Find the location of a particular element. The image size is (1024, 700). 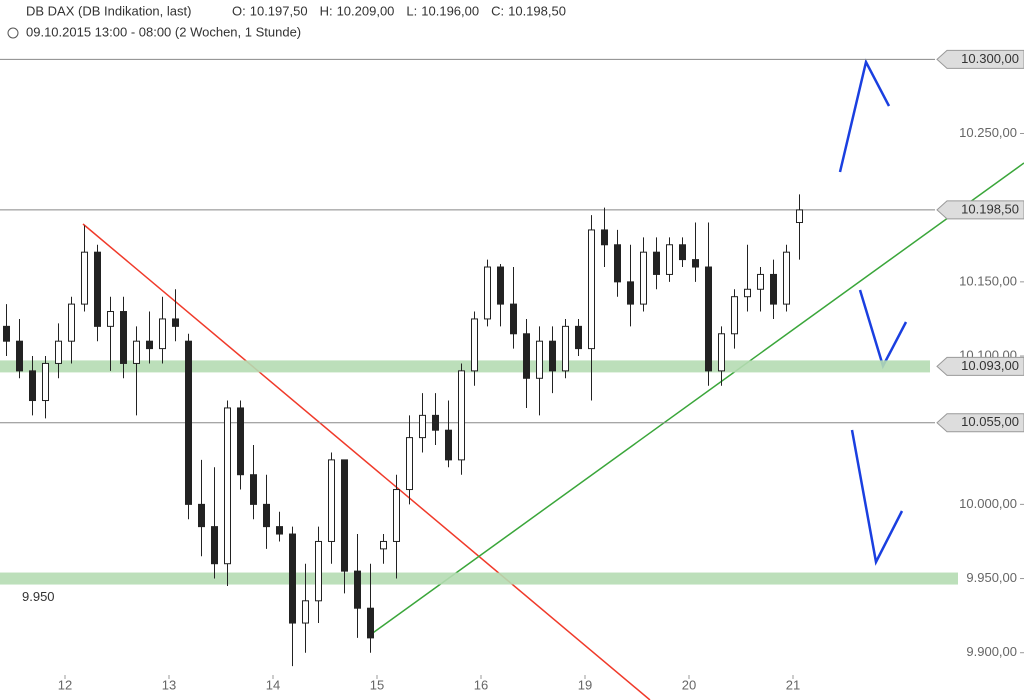

price-tag-label: 10.093,00 is located at coordinates (990, 365).